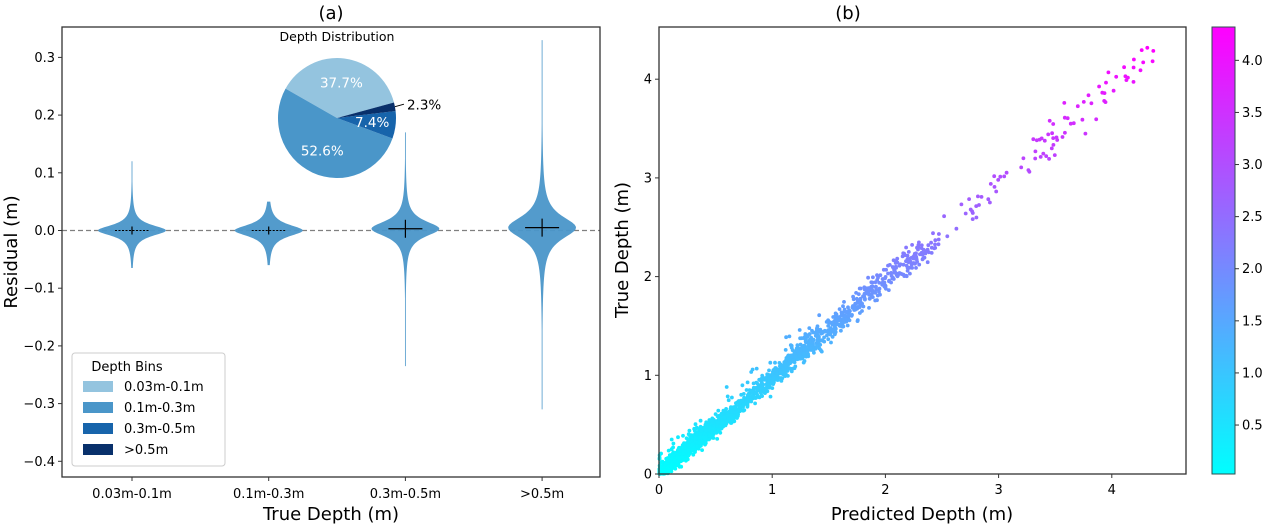 Image resolution: width=1269 pixels, height=526 pixels. I want to click on x-tick-label: 2, so click(885, 490).